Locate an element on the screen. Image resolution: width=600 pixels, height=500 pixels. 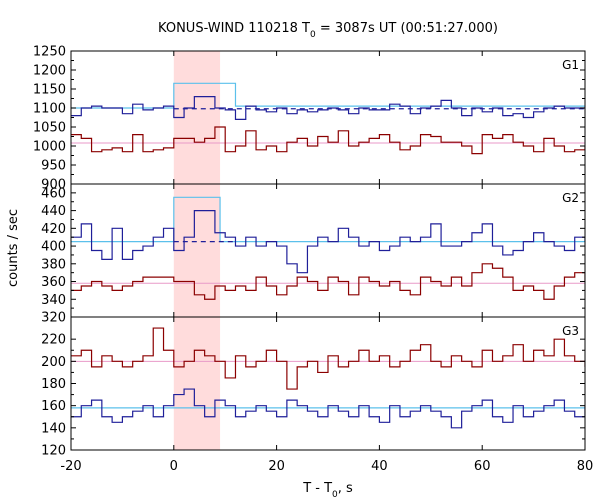
x-axis-label-subscript: 0 is located at coordinates (335, 495).